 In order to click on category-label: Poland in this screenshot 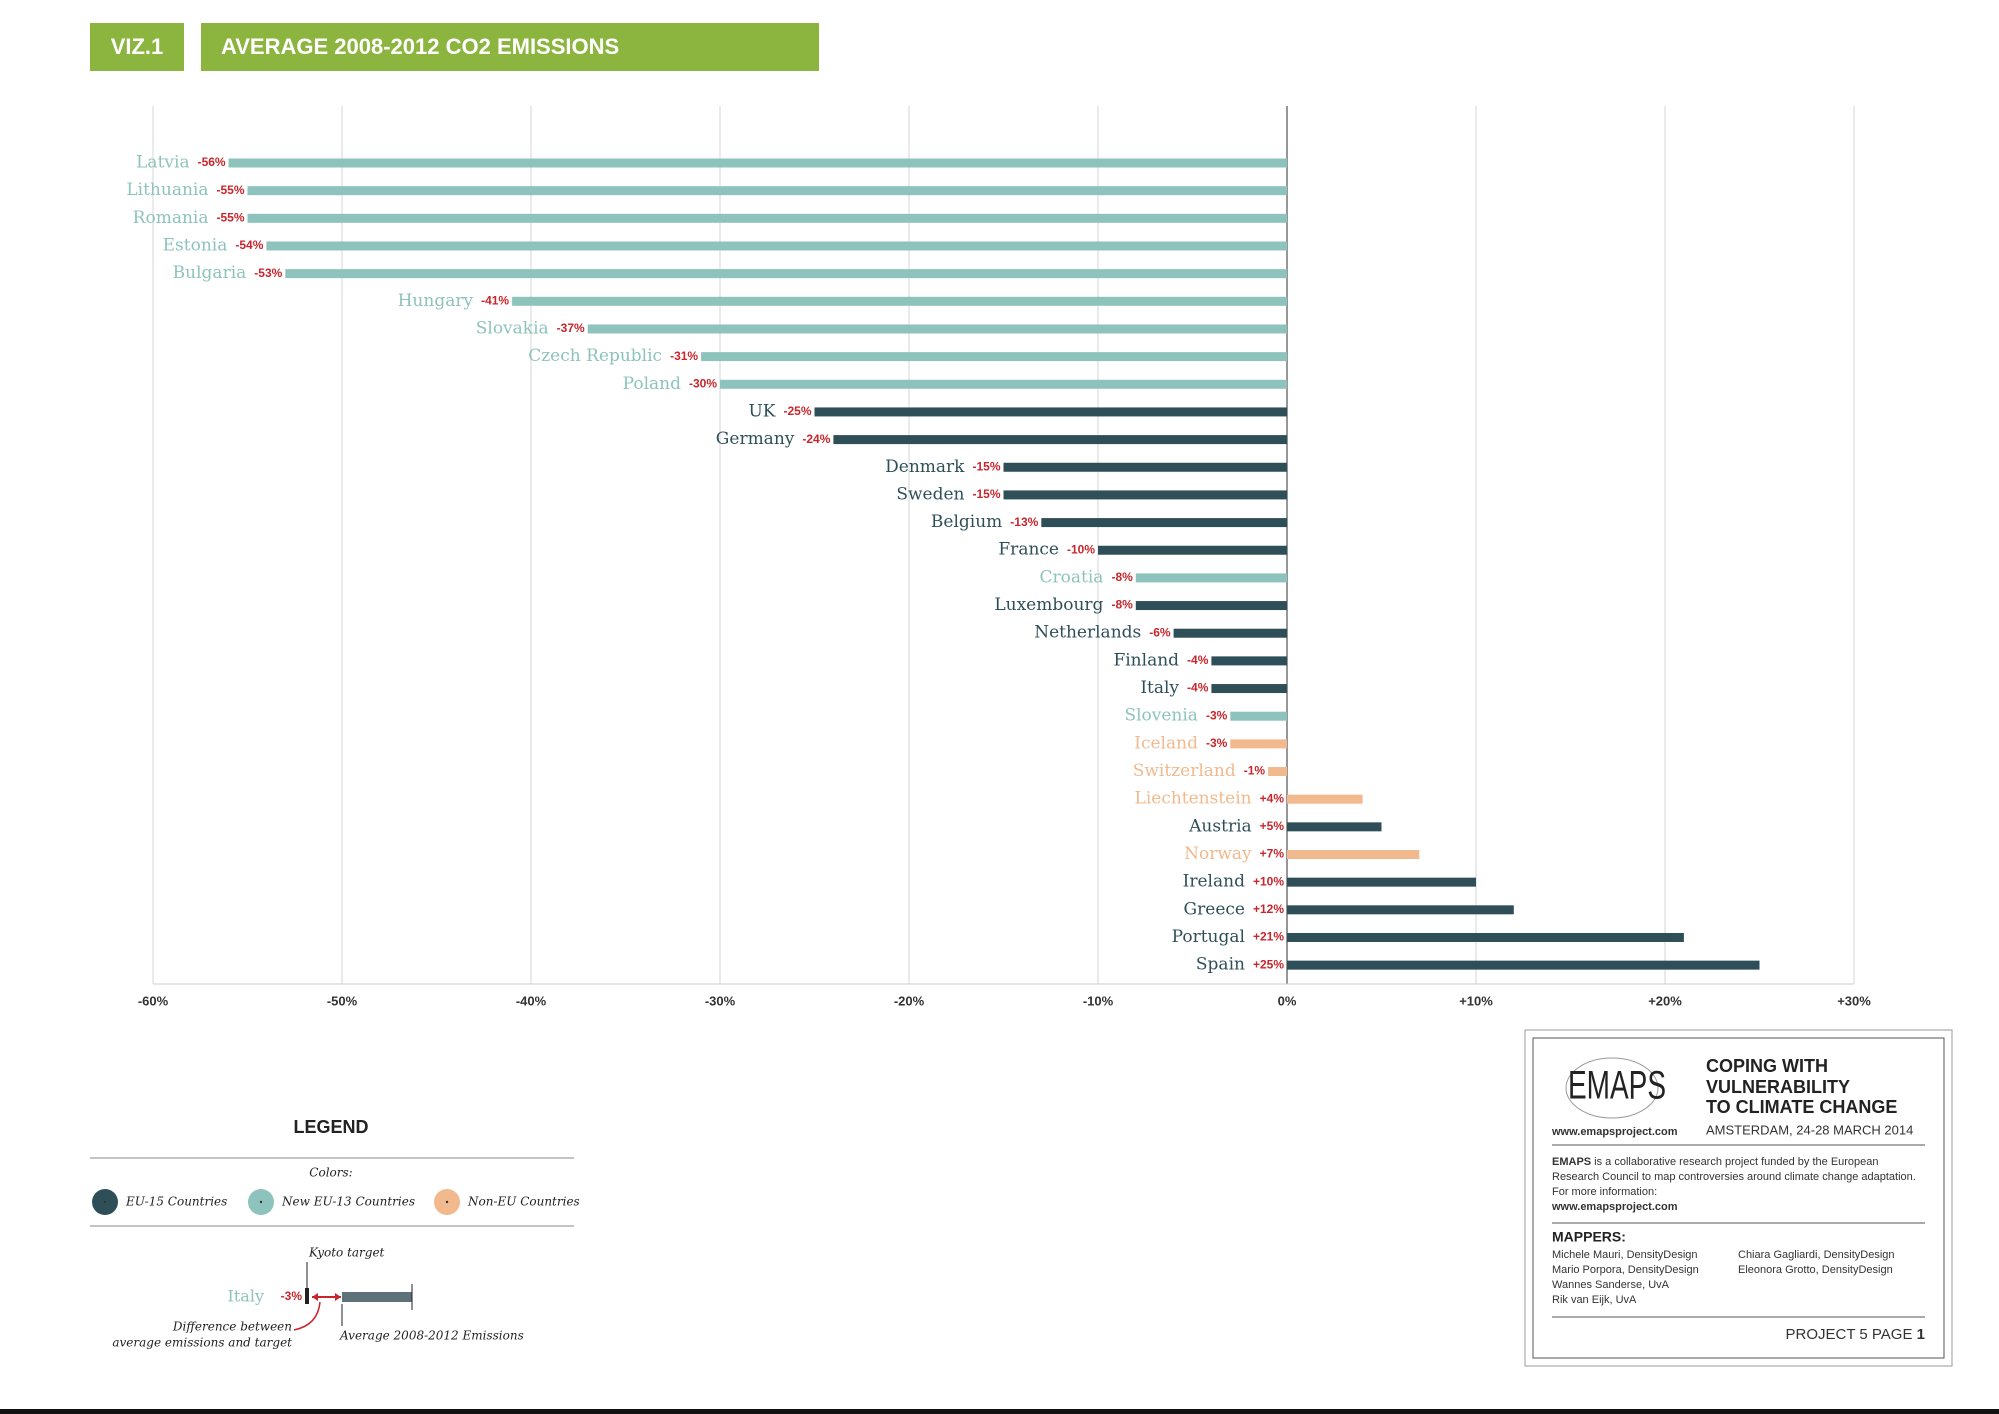, I will do `click(652, 384)`.